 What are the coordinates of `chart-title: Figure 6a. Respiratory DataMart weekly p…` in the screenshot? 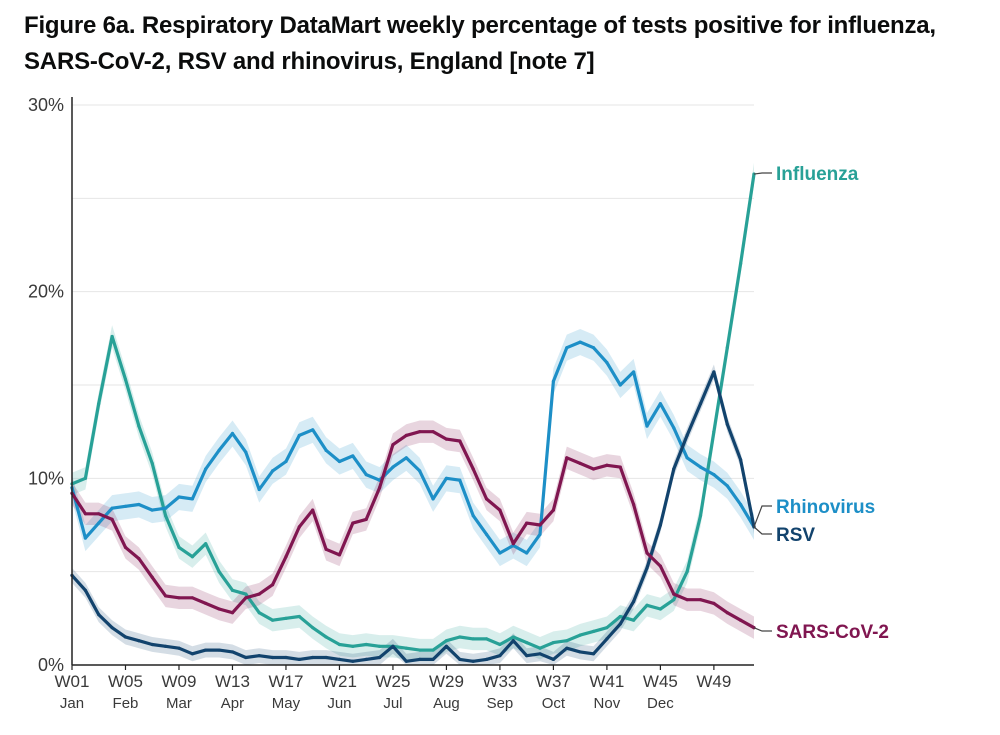 It's located at (480, 43).